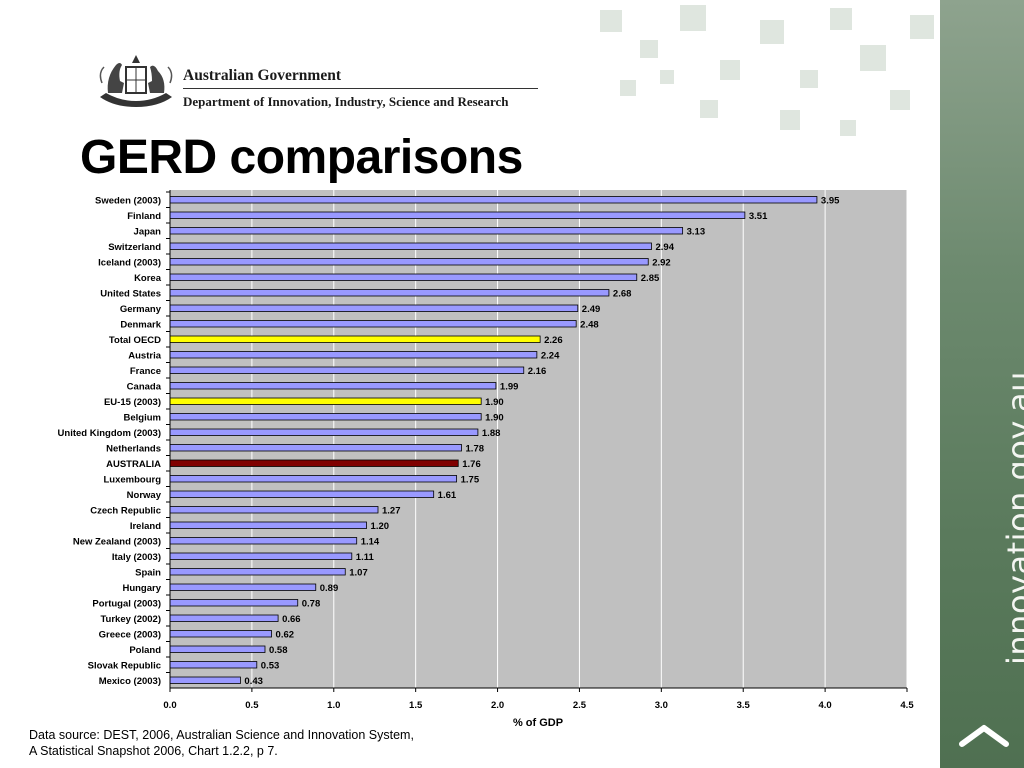  What do you see at coordinates (144, 386) in the screenshot?
I see `category-label: Canada` at bounding box center [144, 386].